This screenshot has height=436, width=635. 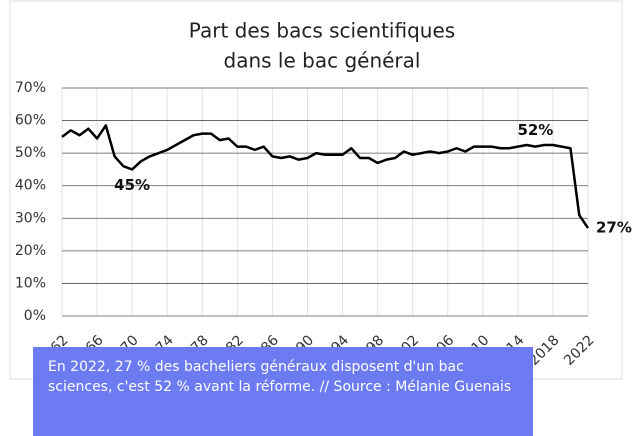 What do you see at coordinates (30, 283) in the screenshot?
I see `y-tick-label: 10%` at bounding box center [30, 283].